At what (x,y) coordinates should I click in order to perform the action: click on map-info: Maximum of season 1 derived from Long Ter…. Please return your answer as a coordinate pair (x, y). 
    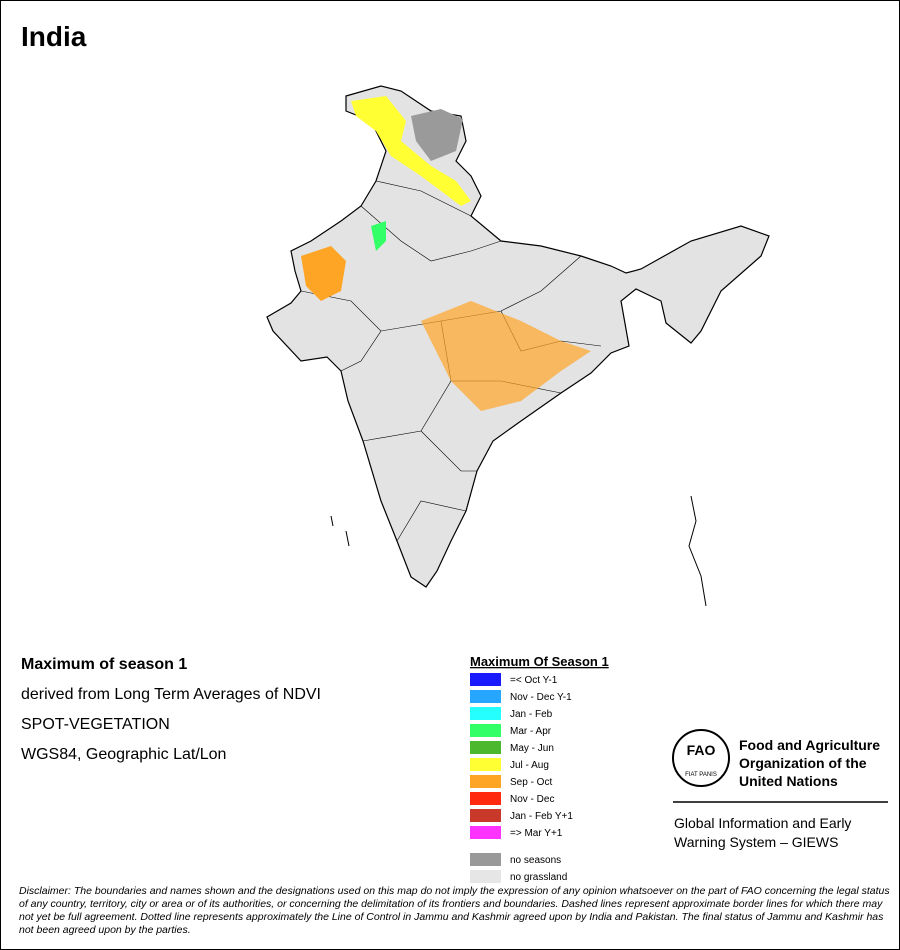
    Looking at the image, I should click on (171, 716).